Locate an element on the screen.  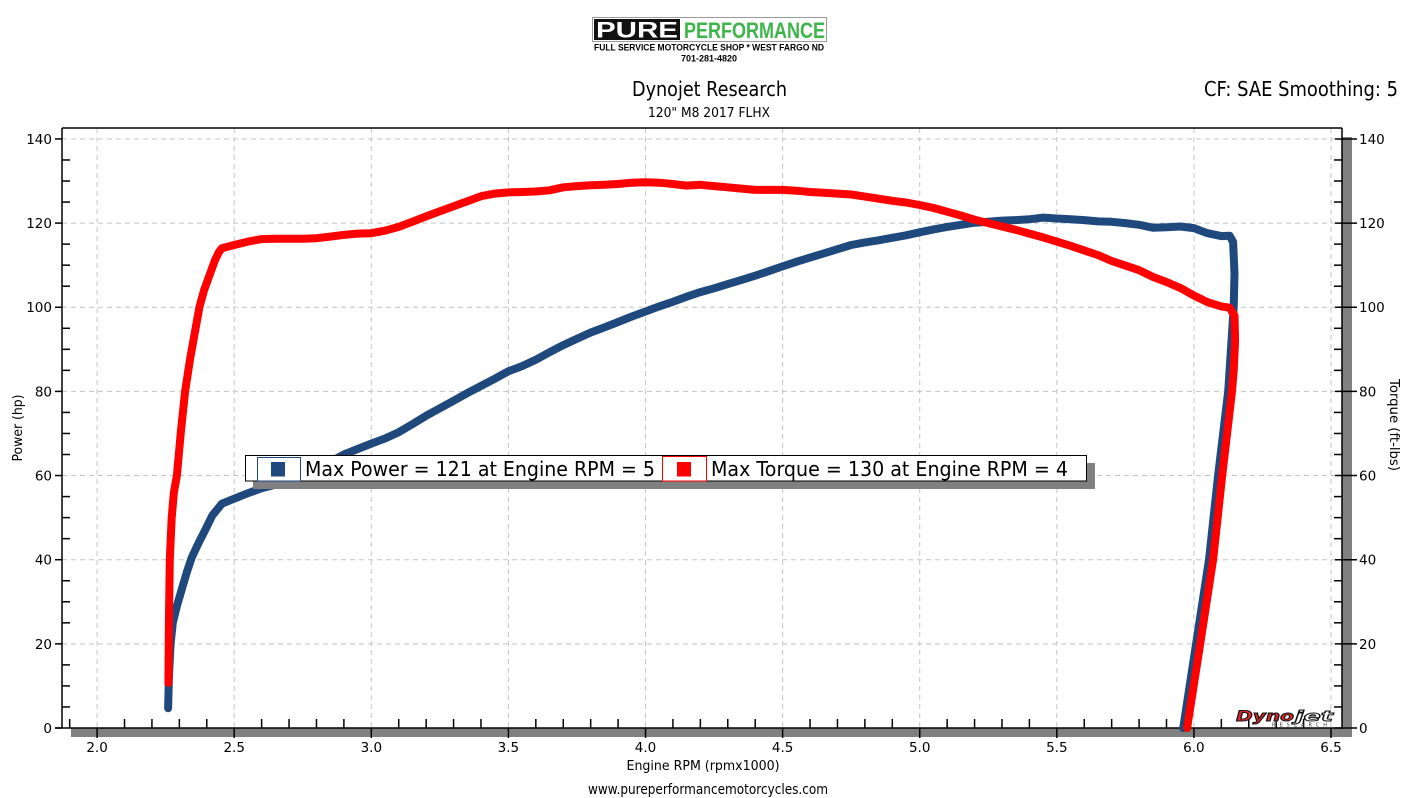
watermark-dyno: Dyno is located at coordinates (1265, 717).